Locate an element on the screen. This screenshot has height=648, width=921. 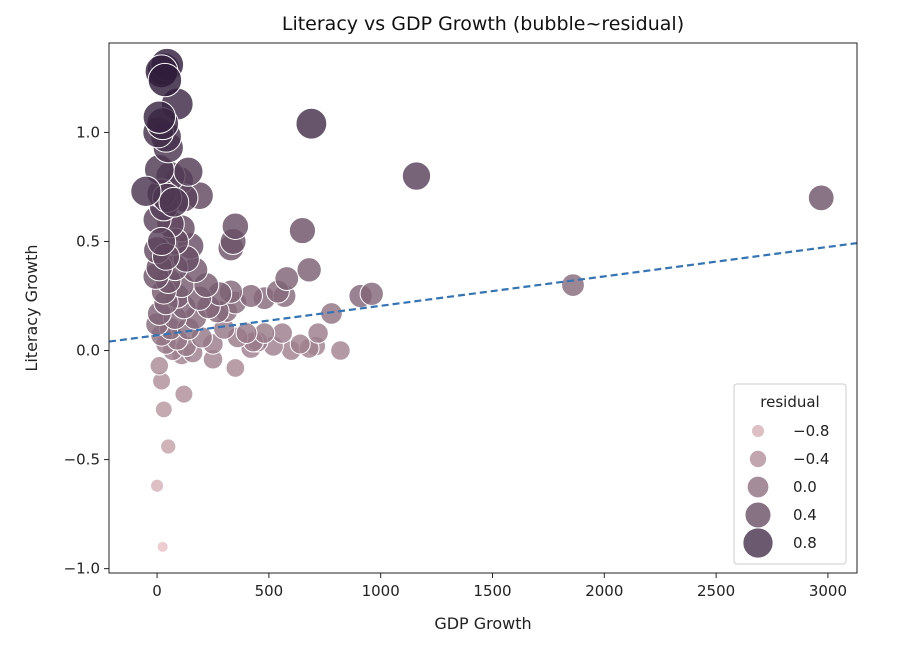
x-tick-label: 2000 is located at coordinates (604, 591).